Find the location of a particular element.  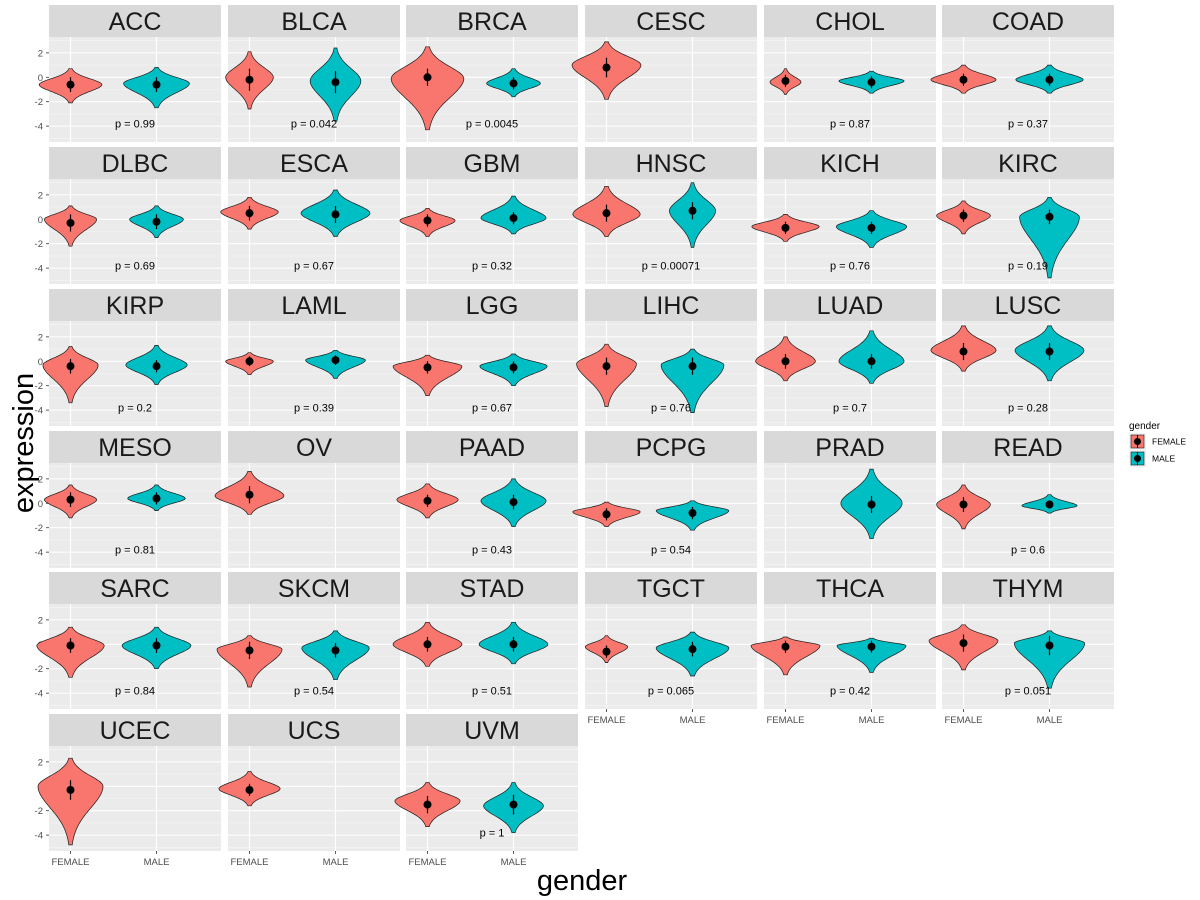

facet-strip-label: UVM is located at coordinates (492, 731).